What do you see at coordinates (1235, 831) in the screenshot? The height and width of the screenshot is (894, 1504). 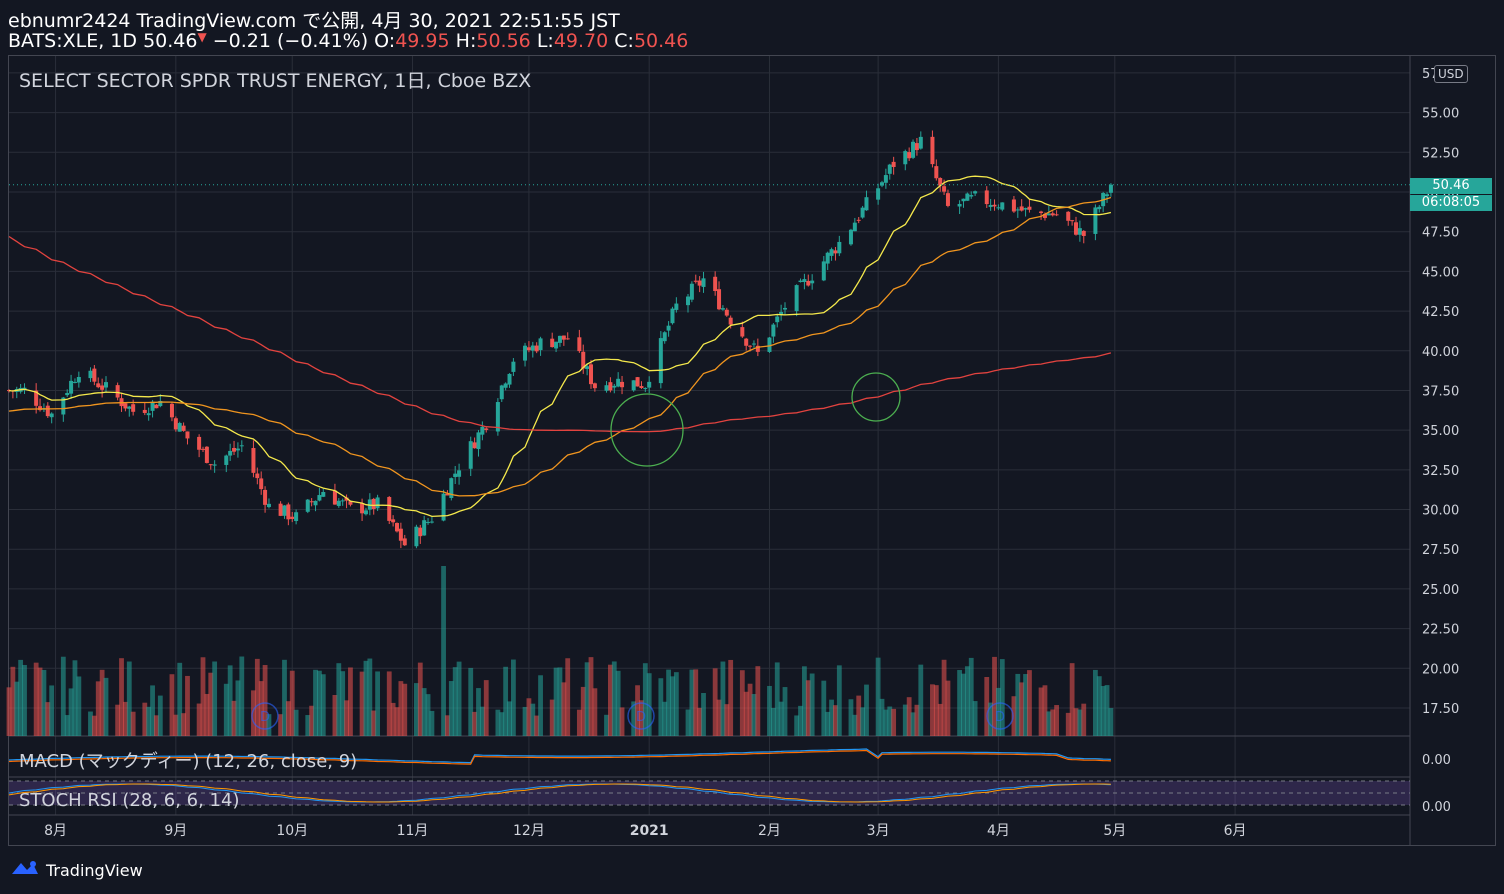 I see `x-tick-label: 6月` at bounding box center [1235, 831].